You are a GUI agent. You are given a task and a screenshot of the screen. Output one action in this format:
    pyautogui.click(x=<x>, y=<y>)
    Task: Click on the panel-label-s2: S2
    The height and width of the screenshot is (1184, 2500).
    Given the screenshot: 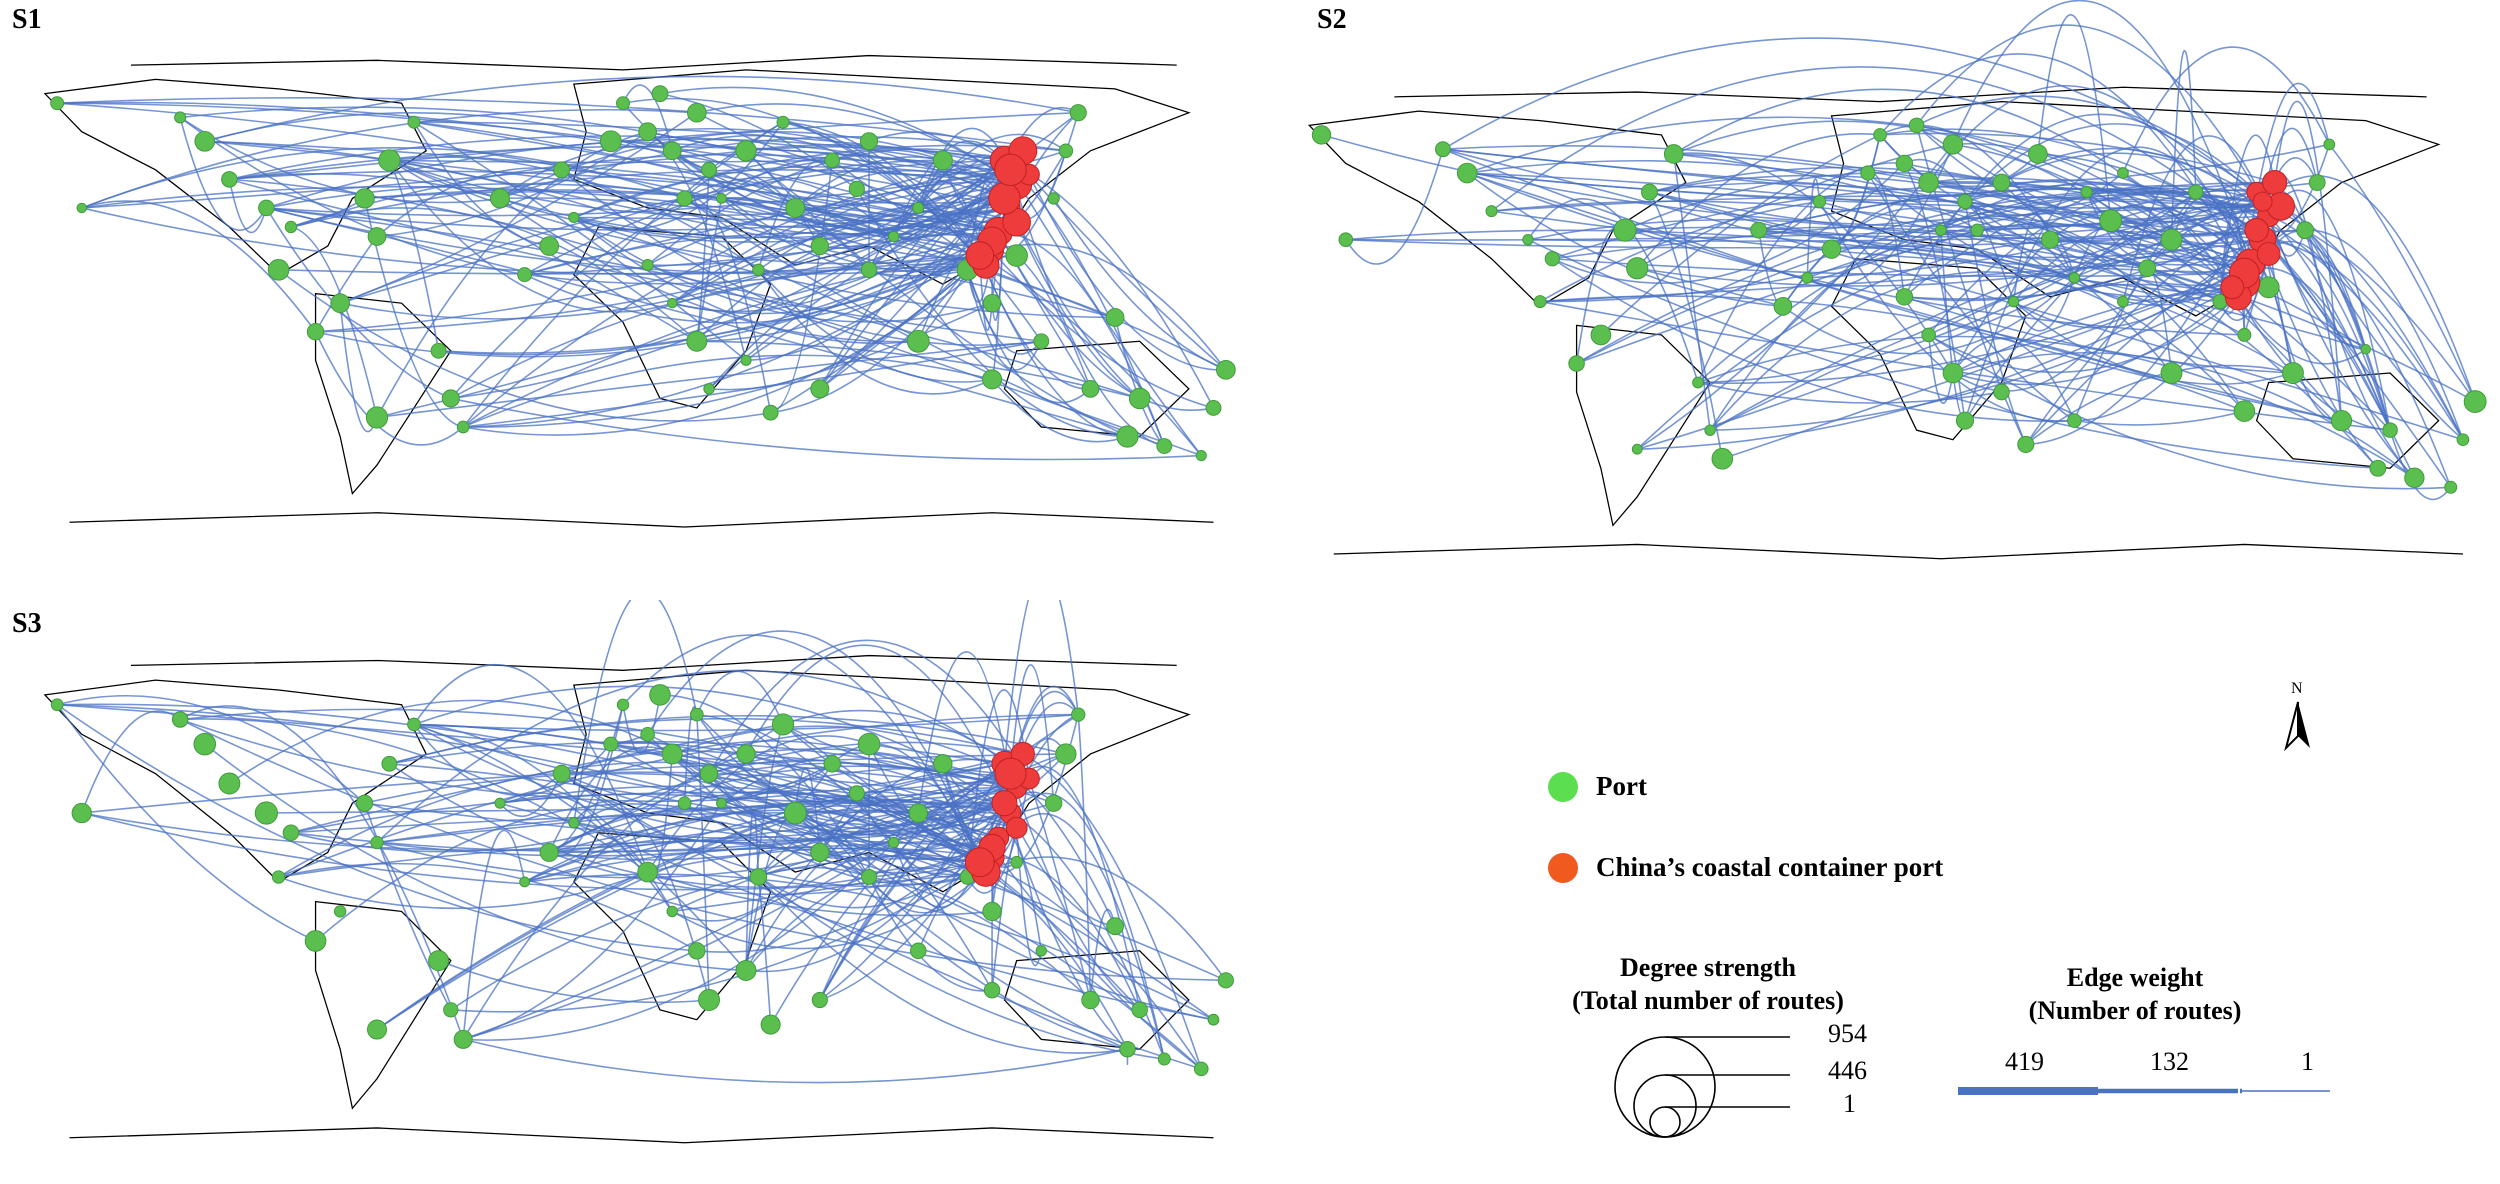 What is the action you would take?
    pyautogui.click(x=1332, y=19)
    